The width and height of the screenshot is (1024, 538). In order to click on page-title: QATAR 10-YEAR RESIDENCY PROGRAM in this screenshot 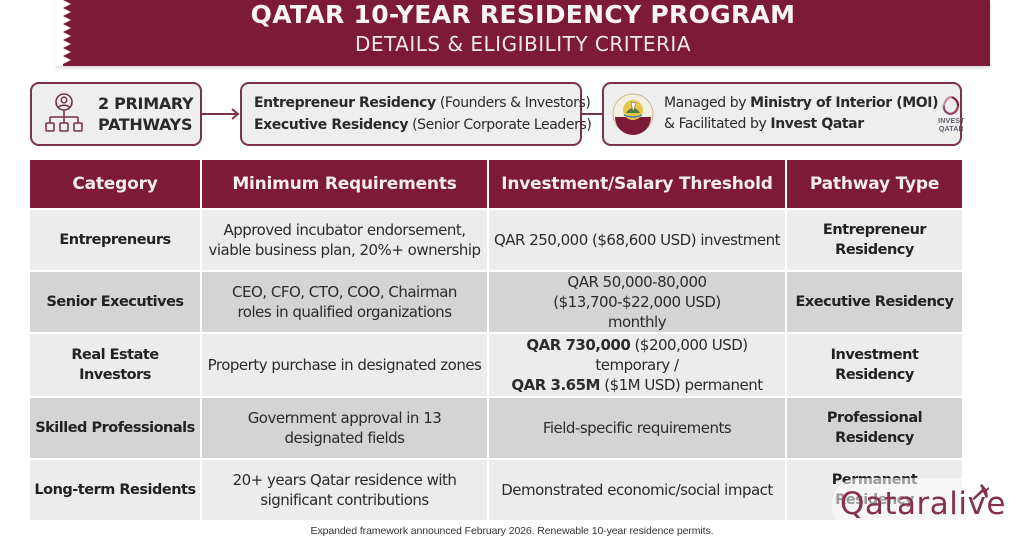, I will do `click(523, 14)`.